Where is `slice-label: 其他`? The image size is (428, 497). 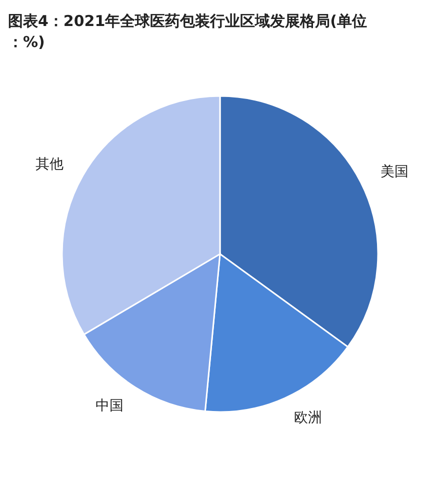 slice-label: 其他 is located at coordinates (50, 164).